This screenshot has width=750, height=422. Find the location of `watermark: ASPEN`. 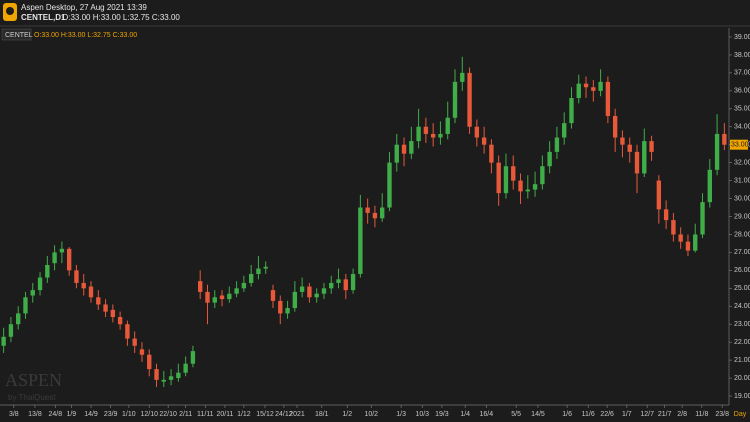

watermark: ASPEN is located at coordinates (33, 380).